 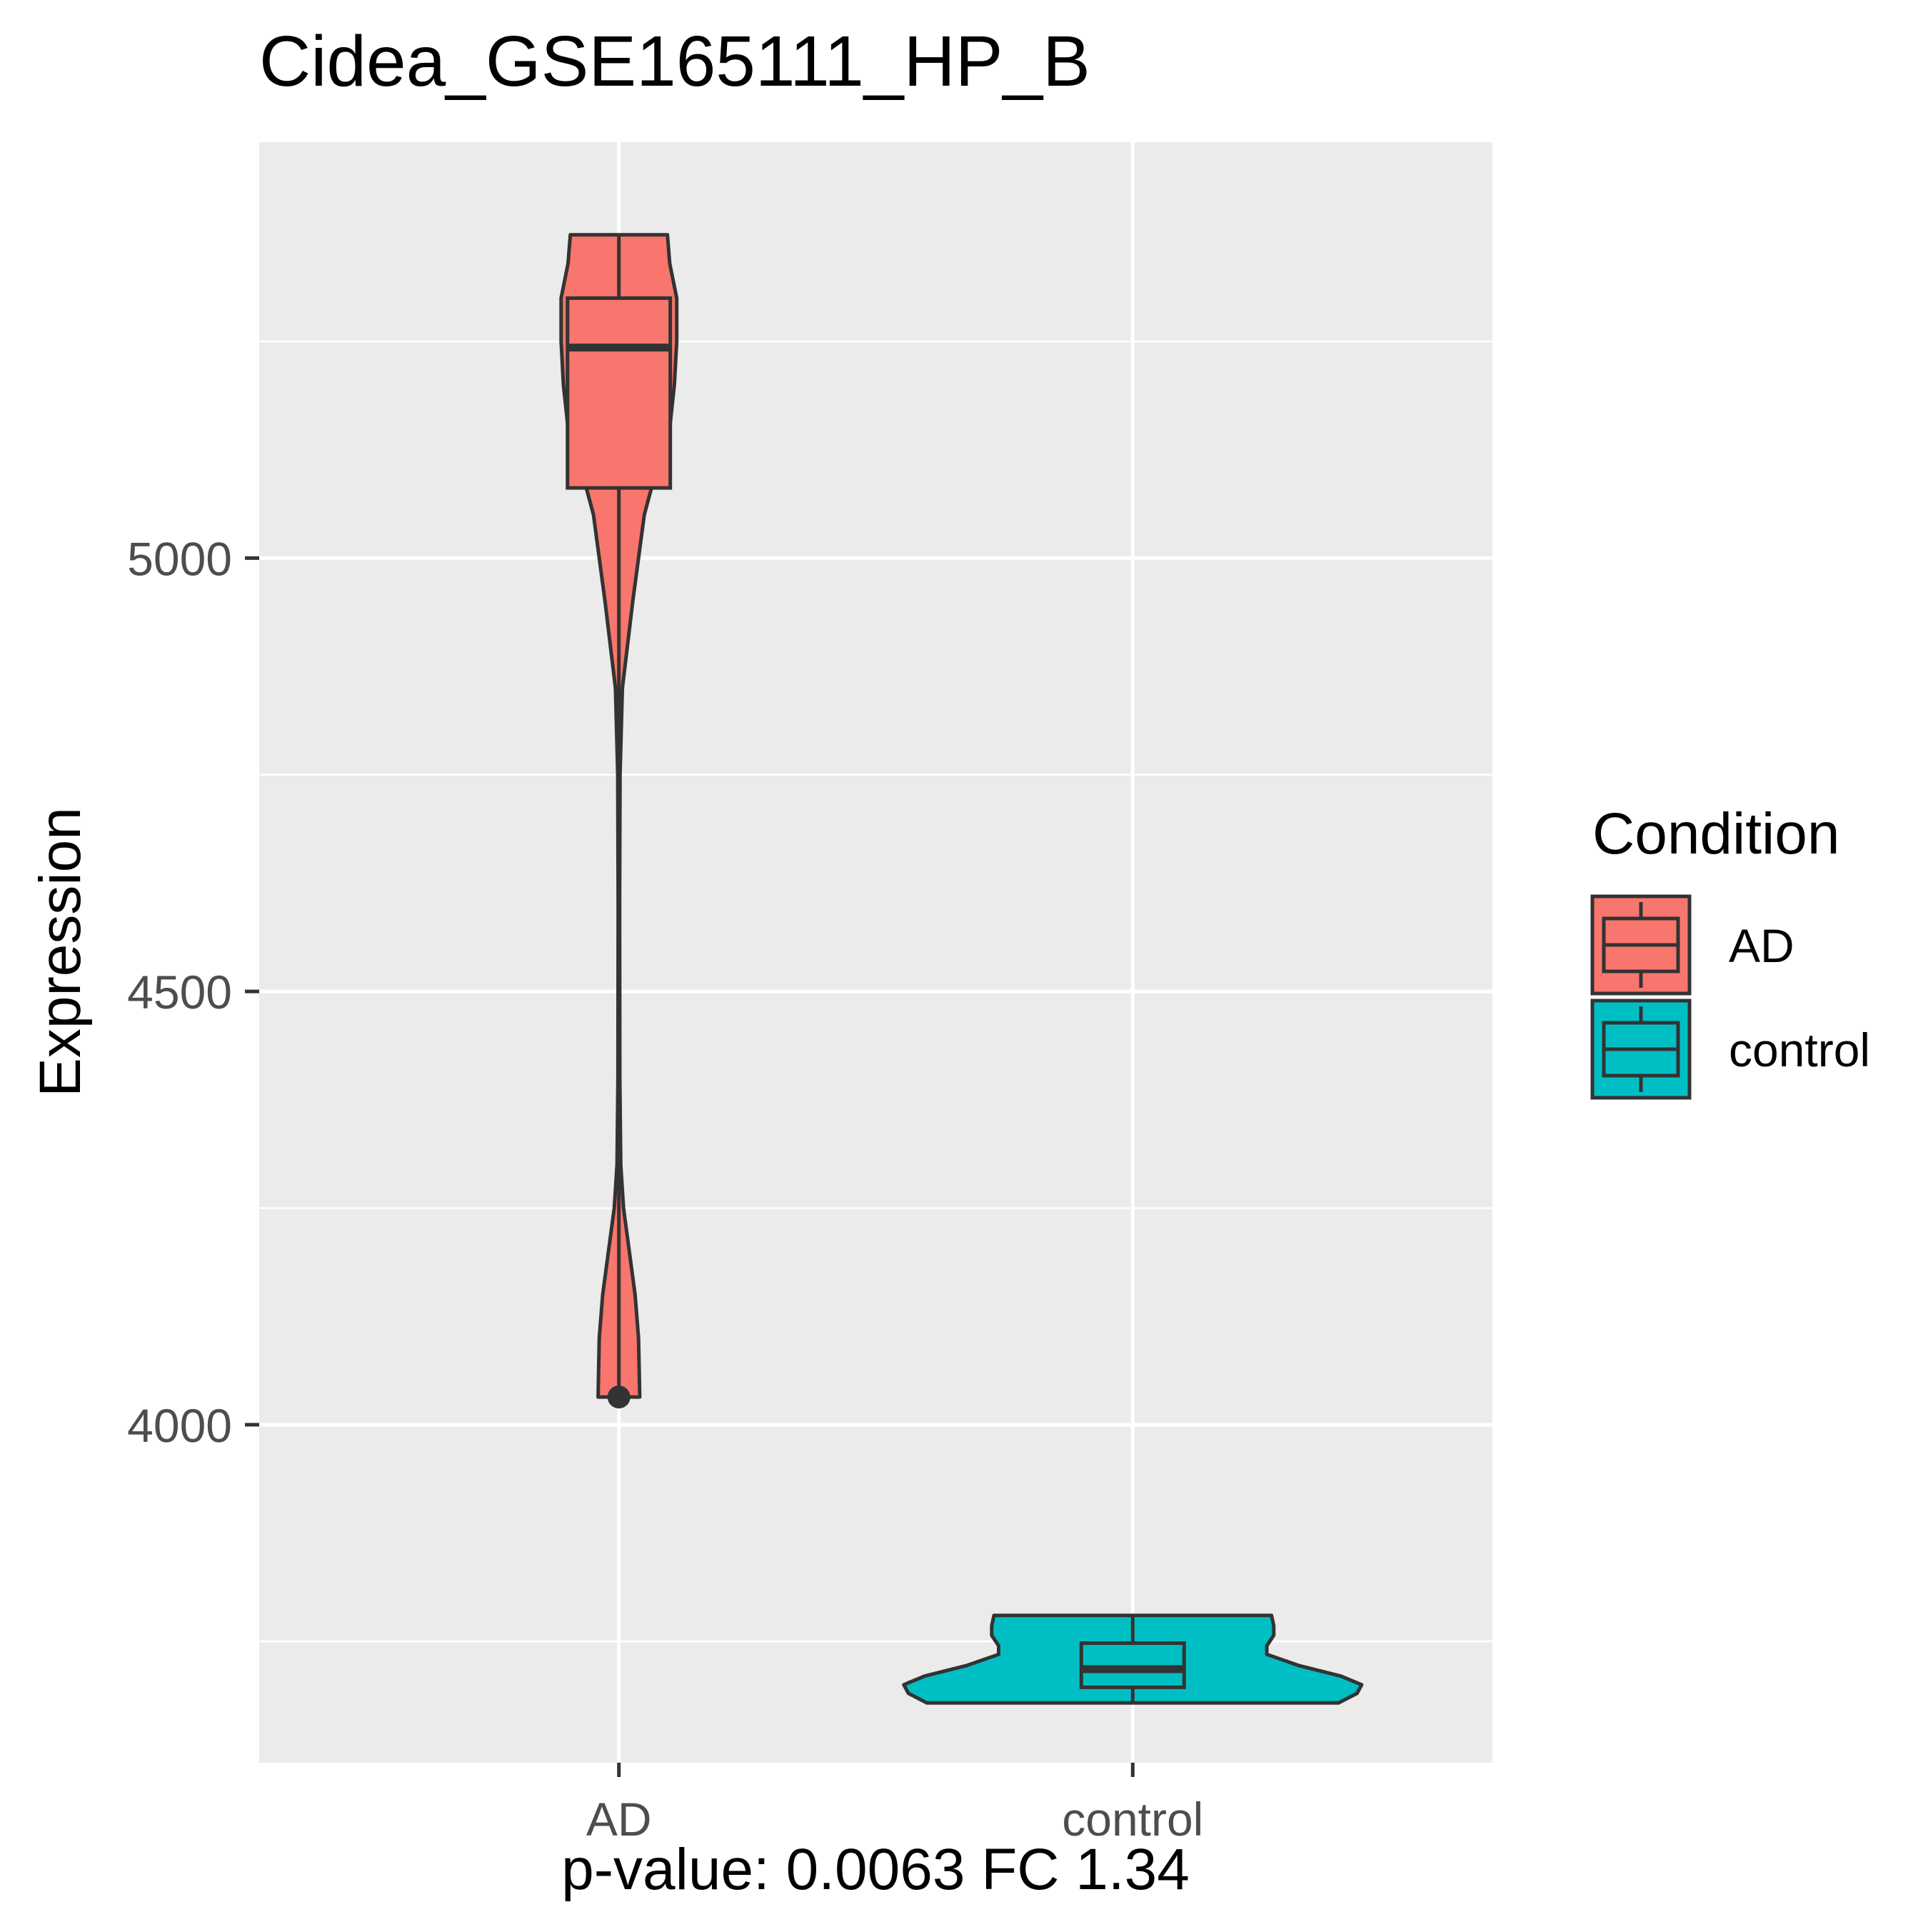 I want to click on x-axis-label: p-value: 0.0063 FC 1.34, so click(x=875, y=1869).